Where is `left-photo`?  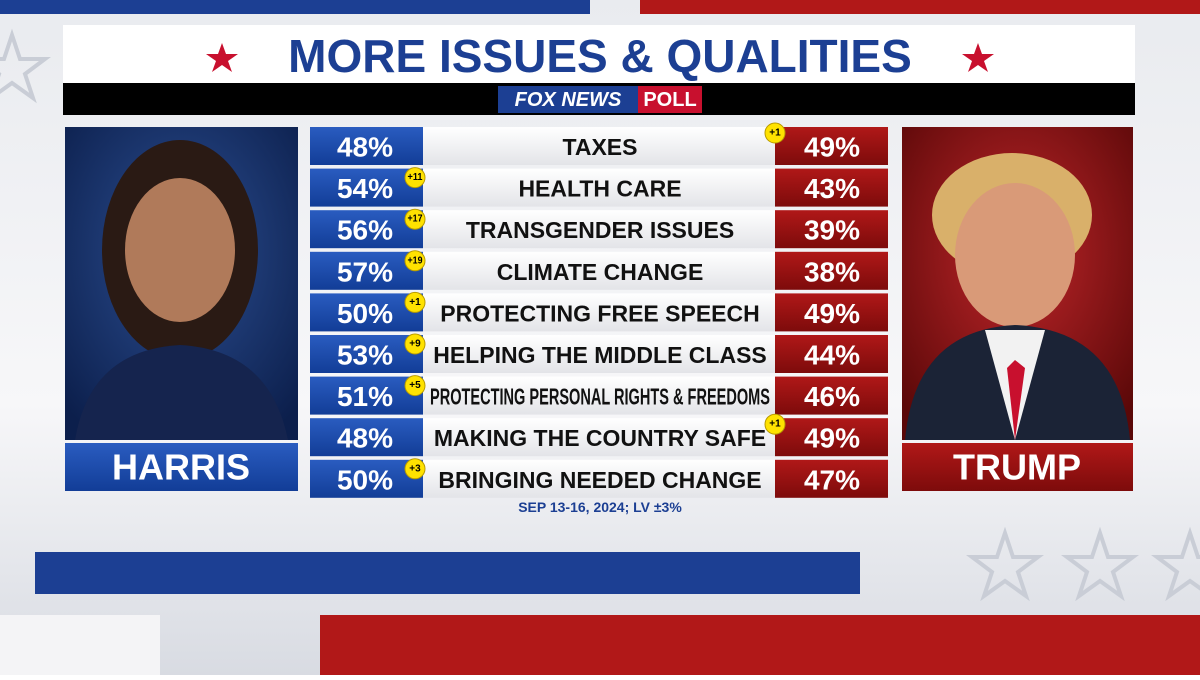 left-photo is located at coordinates (181, 283).